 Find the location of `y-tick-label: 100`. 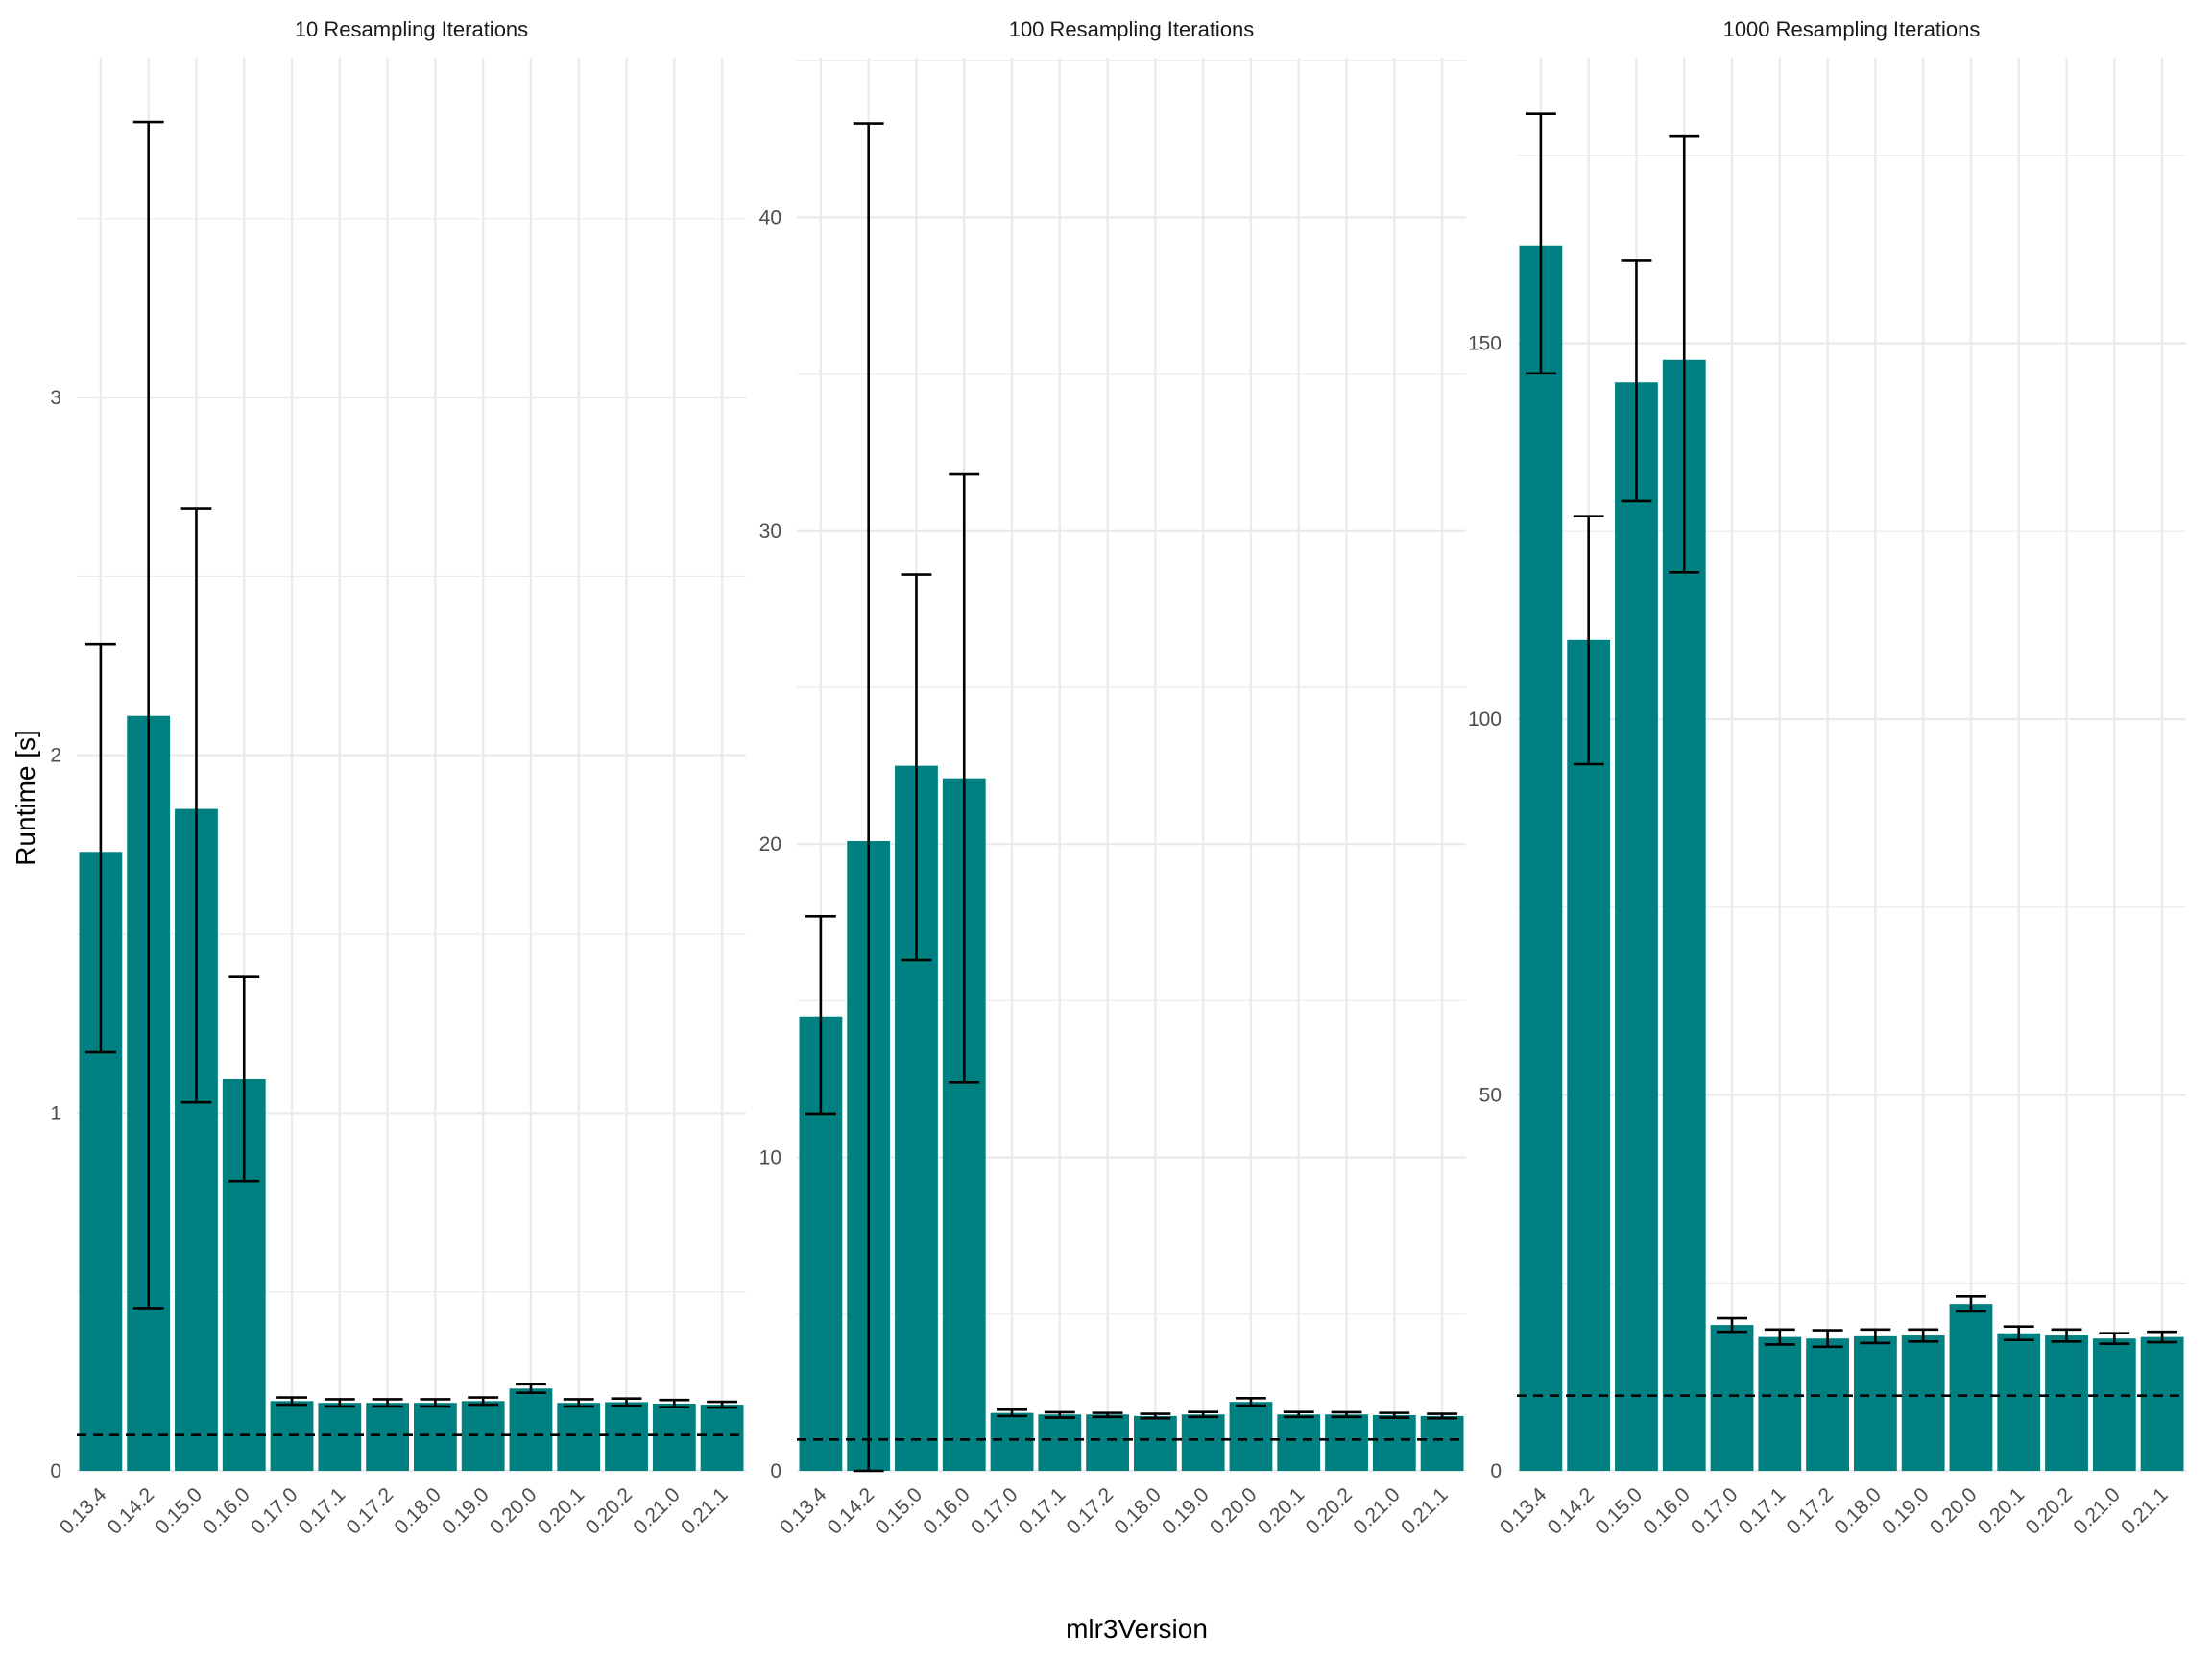

y-tick-label: 100 is located at coordinates (1485, 720).